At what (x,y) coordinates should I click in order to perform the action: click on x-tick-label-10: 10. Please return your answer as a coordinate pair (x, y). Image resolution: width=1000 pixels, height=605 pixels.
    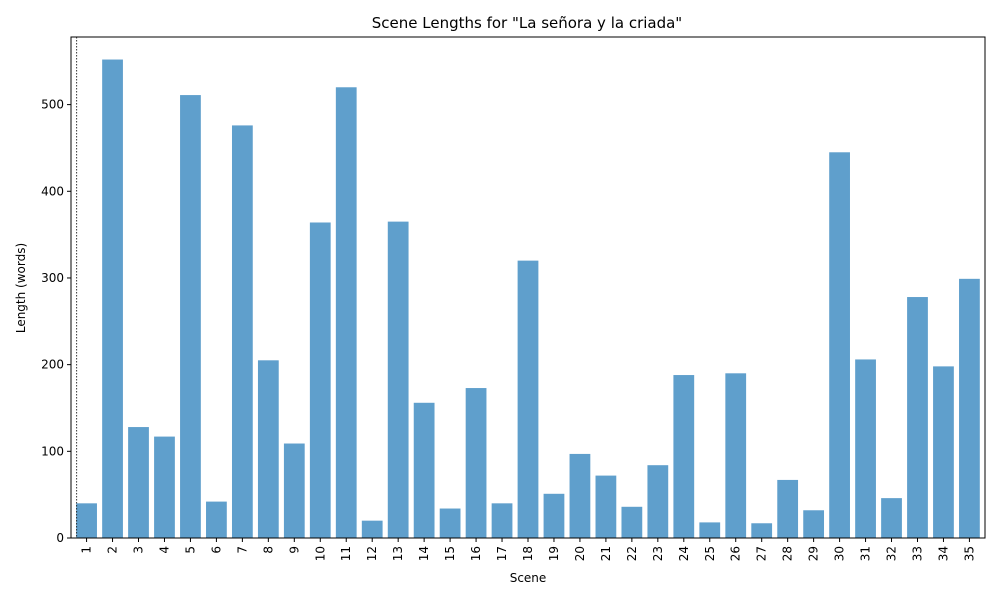
    Looking at the image, I should click on (320, 553).